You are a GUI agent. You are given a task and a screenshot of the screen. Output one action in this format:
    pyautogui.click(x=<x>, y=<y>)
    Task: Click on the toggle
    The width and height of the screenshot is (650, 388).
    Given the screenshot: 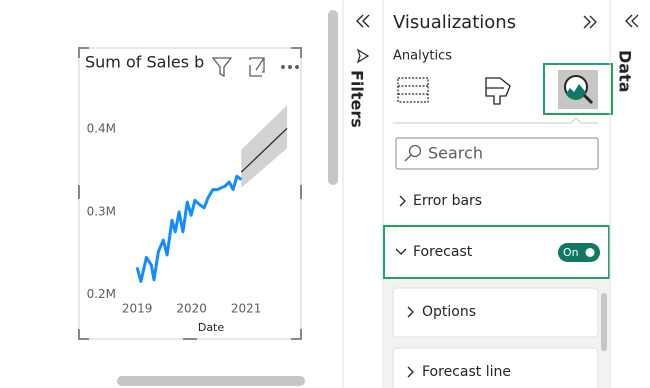 What is the action you would take?
    pyautogui.click(x=579, y=252)
    